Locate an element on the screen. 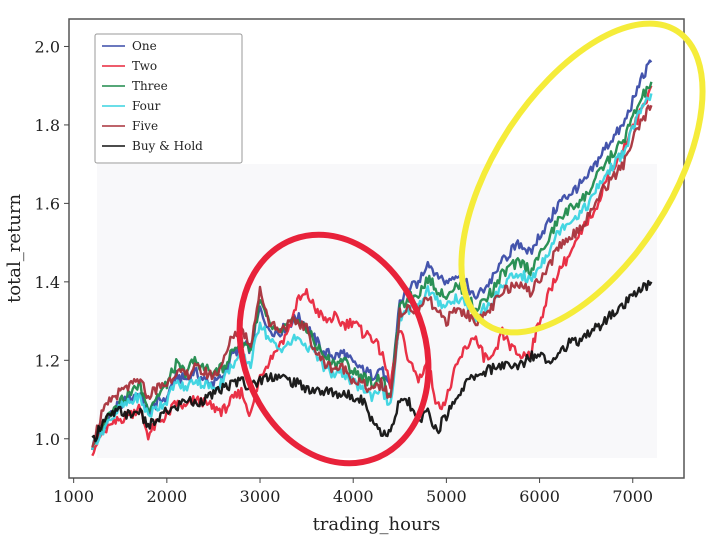 The width and height of the screenshot is (717, 551). legend-label: Three is located at coordinates (150, 86).